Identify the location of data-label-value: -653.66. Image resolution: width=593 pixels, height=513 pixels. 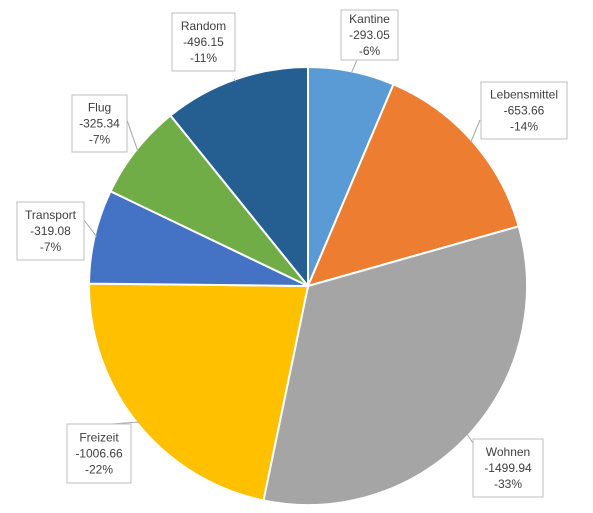
(524, 111).